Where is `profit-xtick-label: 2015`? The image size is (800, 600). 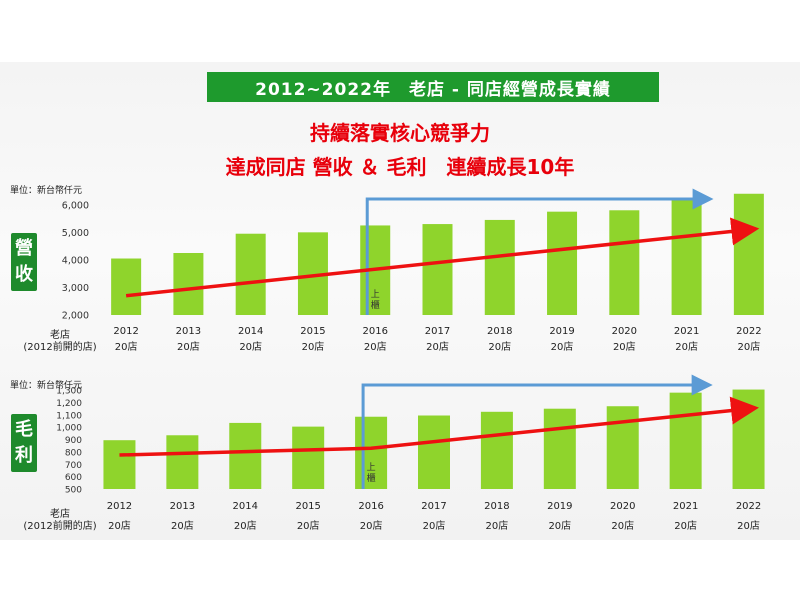 profit-xtick-label: 2015 is located at coordinates (307, 506).